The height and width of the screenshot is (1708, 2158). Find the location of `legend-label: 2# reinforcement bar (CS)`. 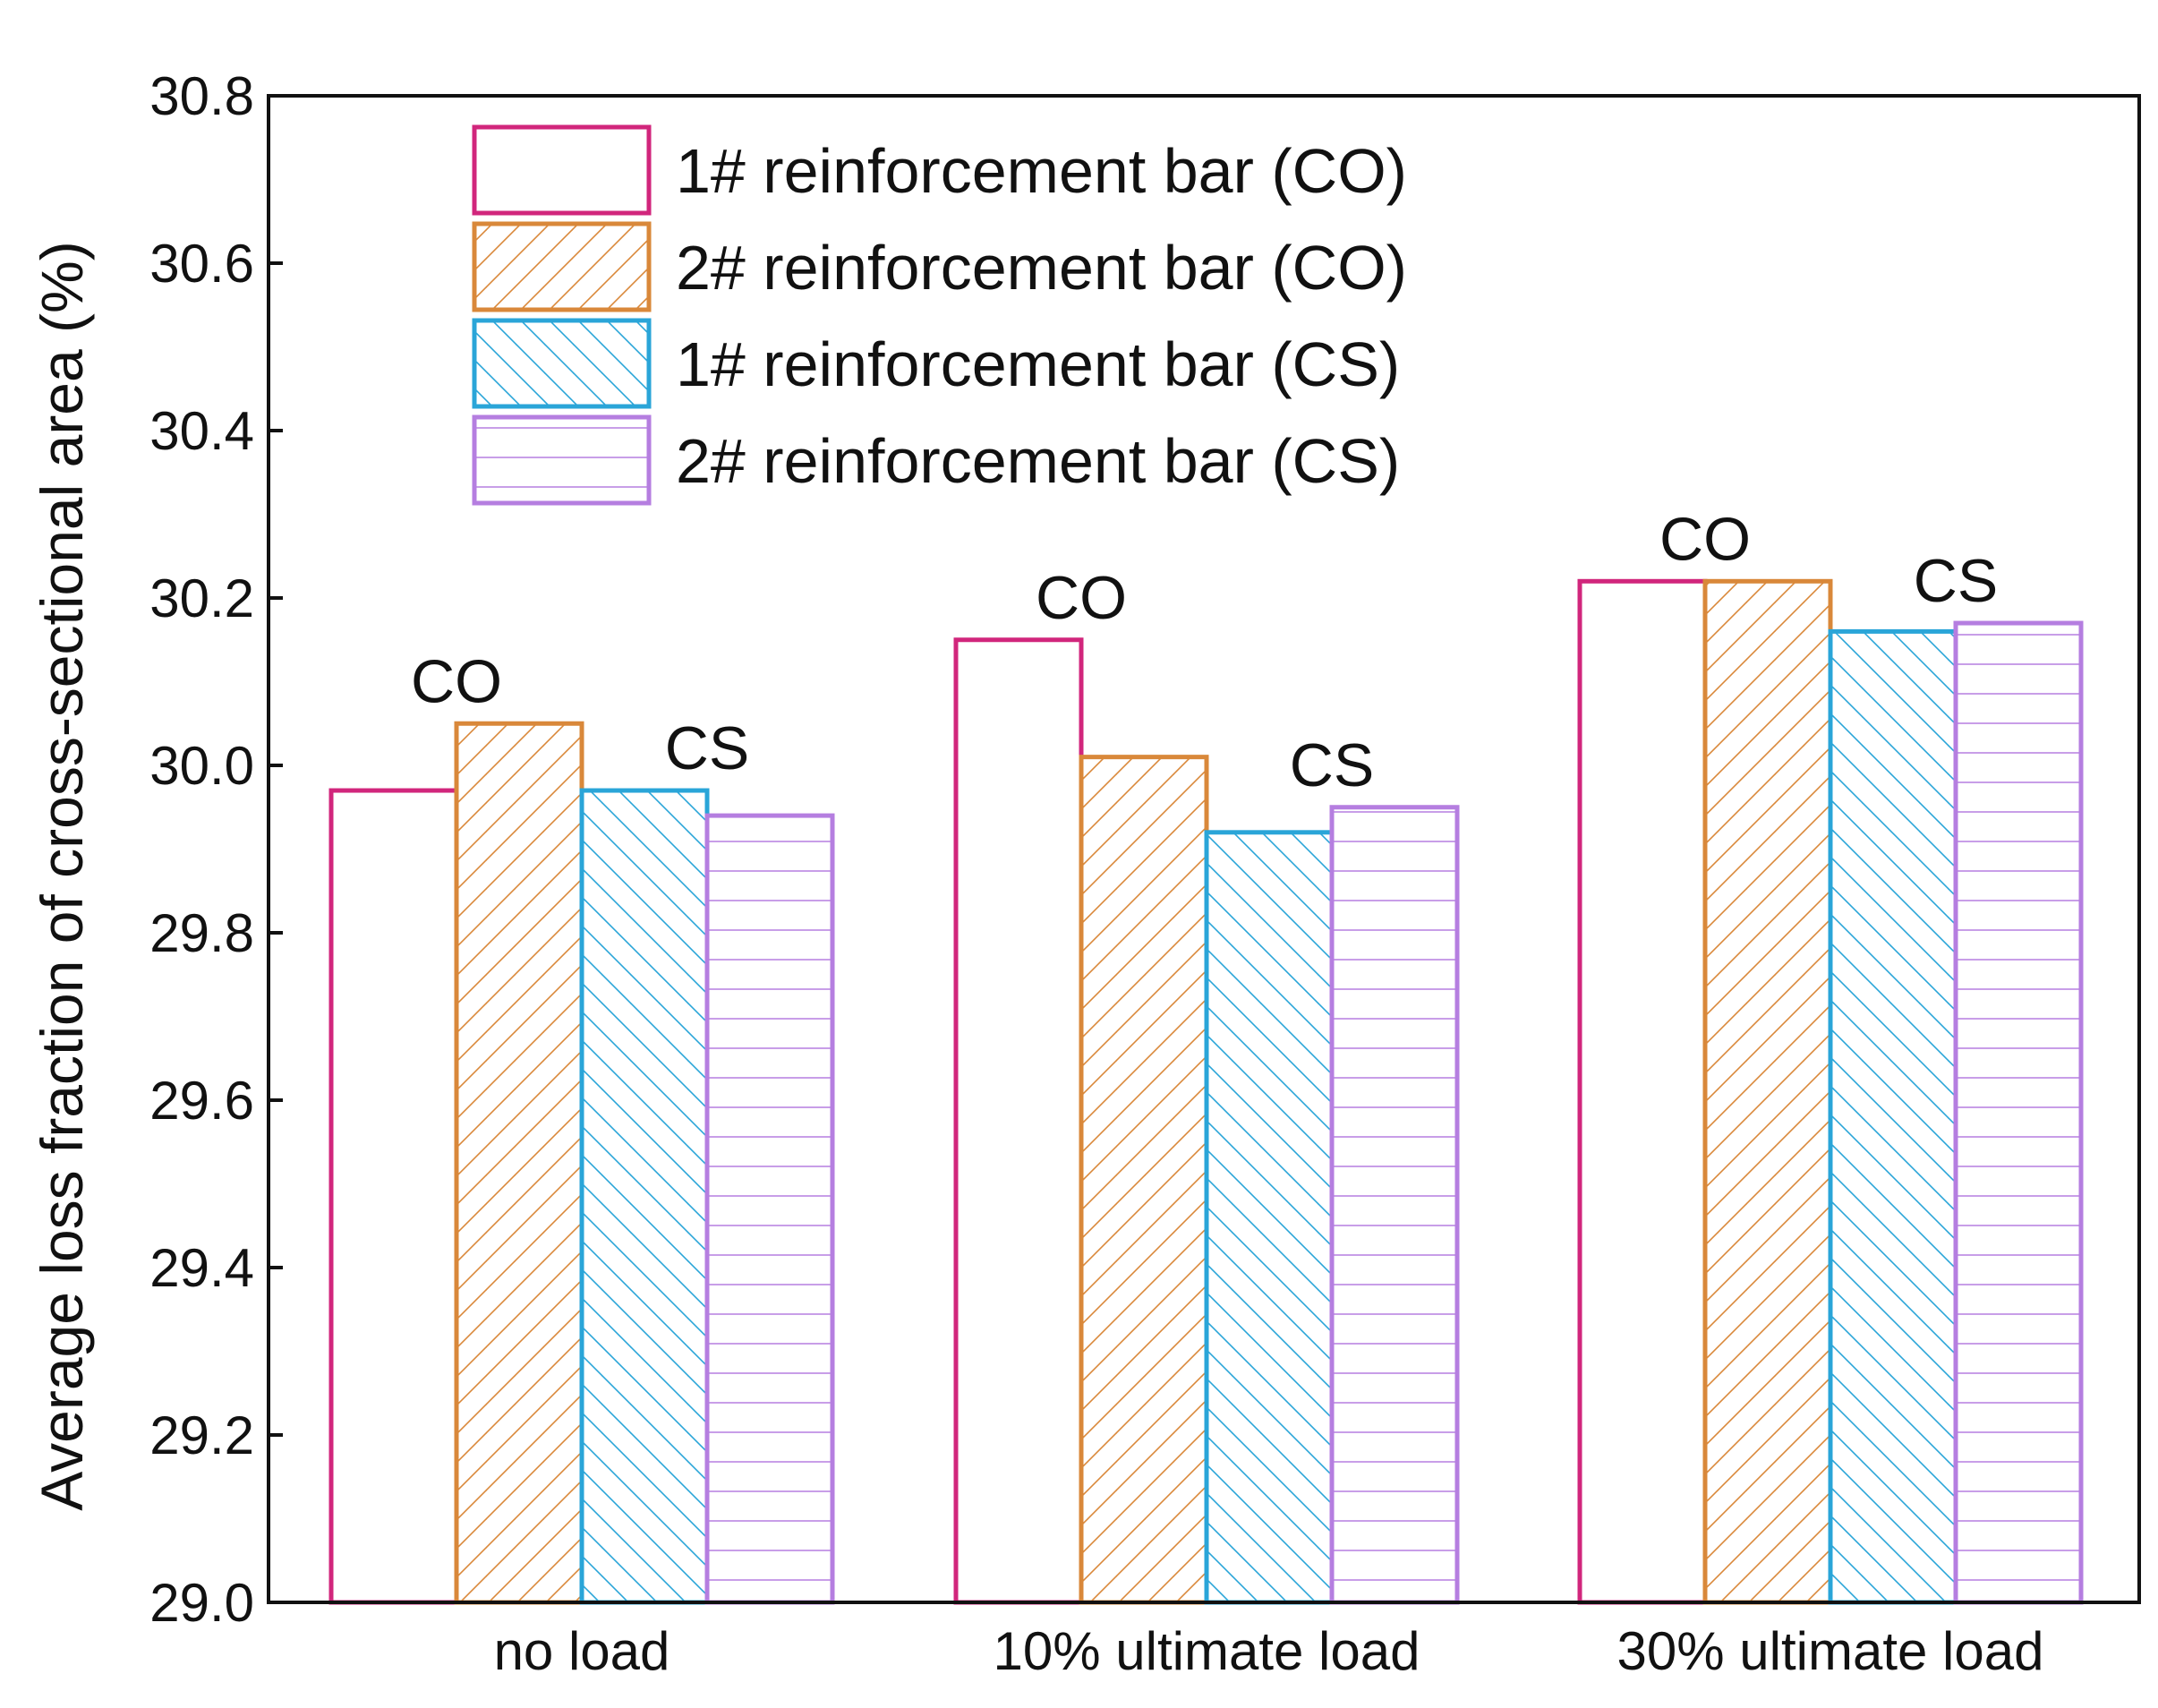

legend-label: 2# reinforcement bar (CS) is located at coordinates (1038, 461).